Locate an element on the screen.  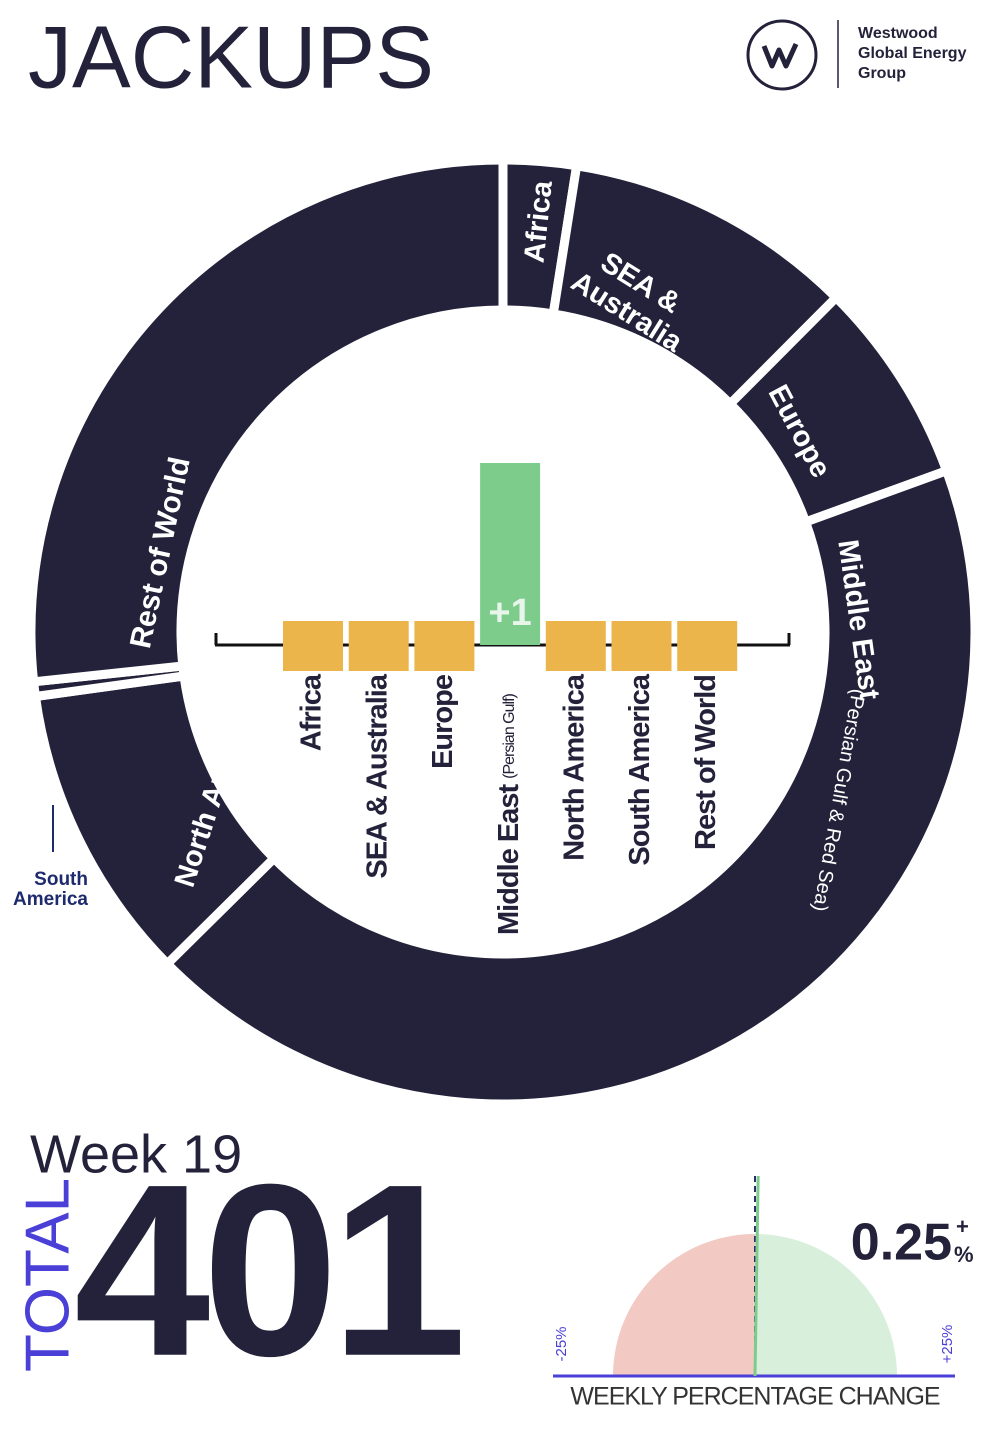
gauge-negative is located at coordinates (684, 1305).